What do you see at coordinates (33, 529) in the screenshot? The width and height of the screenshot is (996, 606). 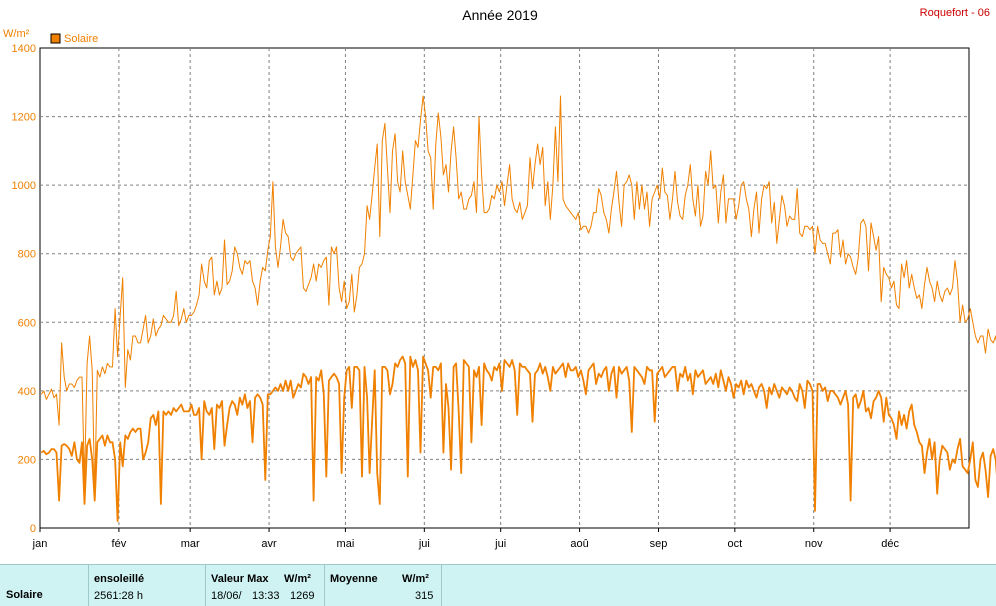 I see `y-tick-label: 0` at bounding box center [33, 529].